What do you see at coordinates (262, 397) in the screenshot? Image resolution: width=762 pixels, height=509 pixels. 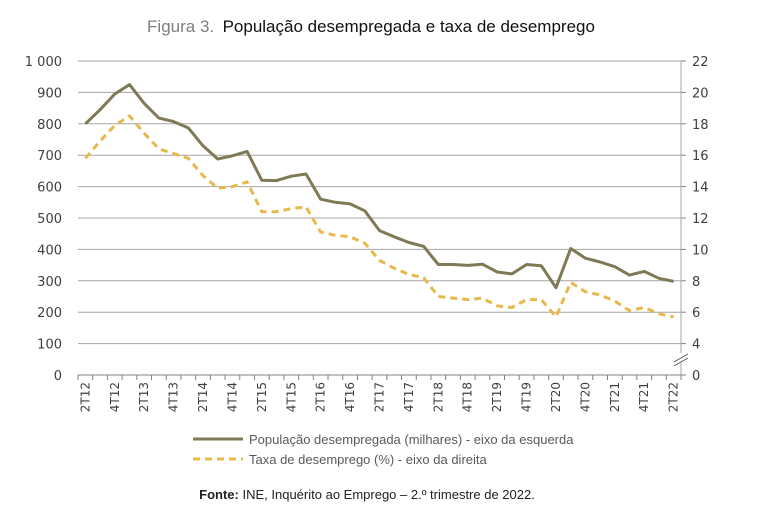 I see `x-tick-label: 2T15` at bounding box center [262, 397].